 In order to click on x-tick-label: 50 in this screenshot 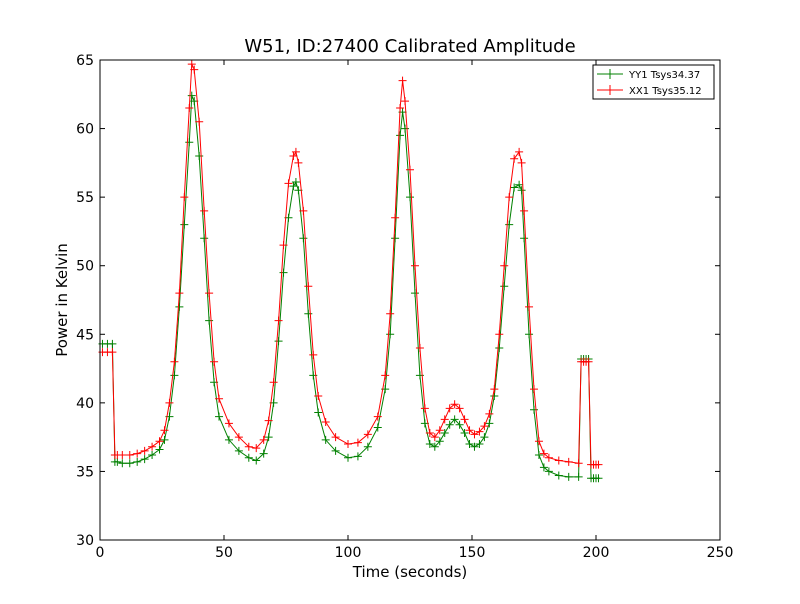, I will do `click(224, 553)`.